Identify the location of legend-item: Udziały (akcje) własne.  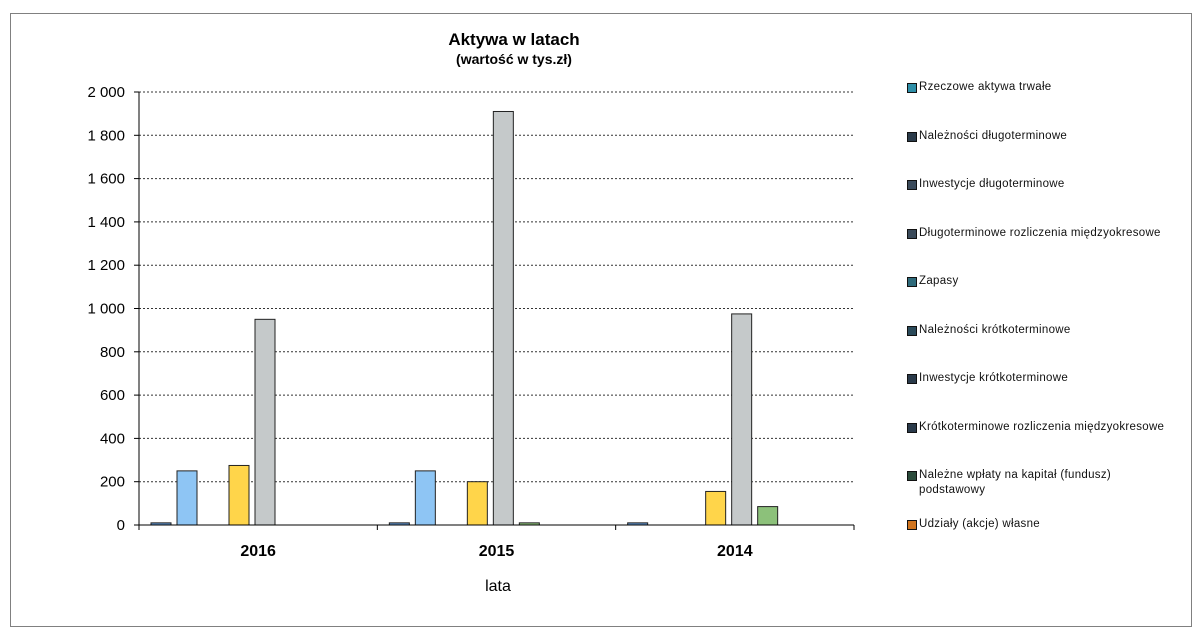
(1040, 524).